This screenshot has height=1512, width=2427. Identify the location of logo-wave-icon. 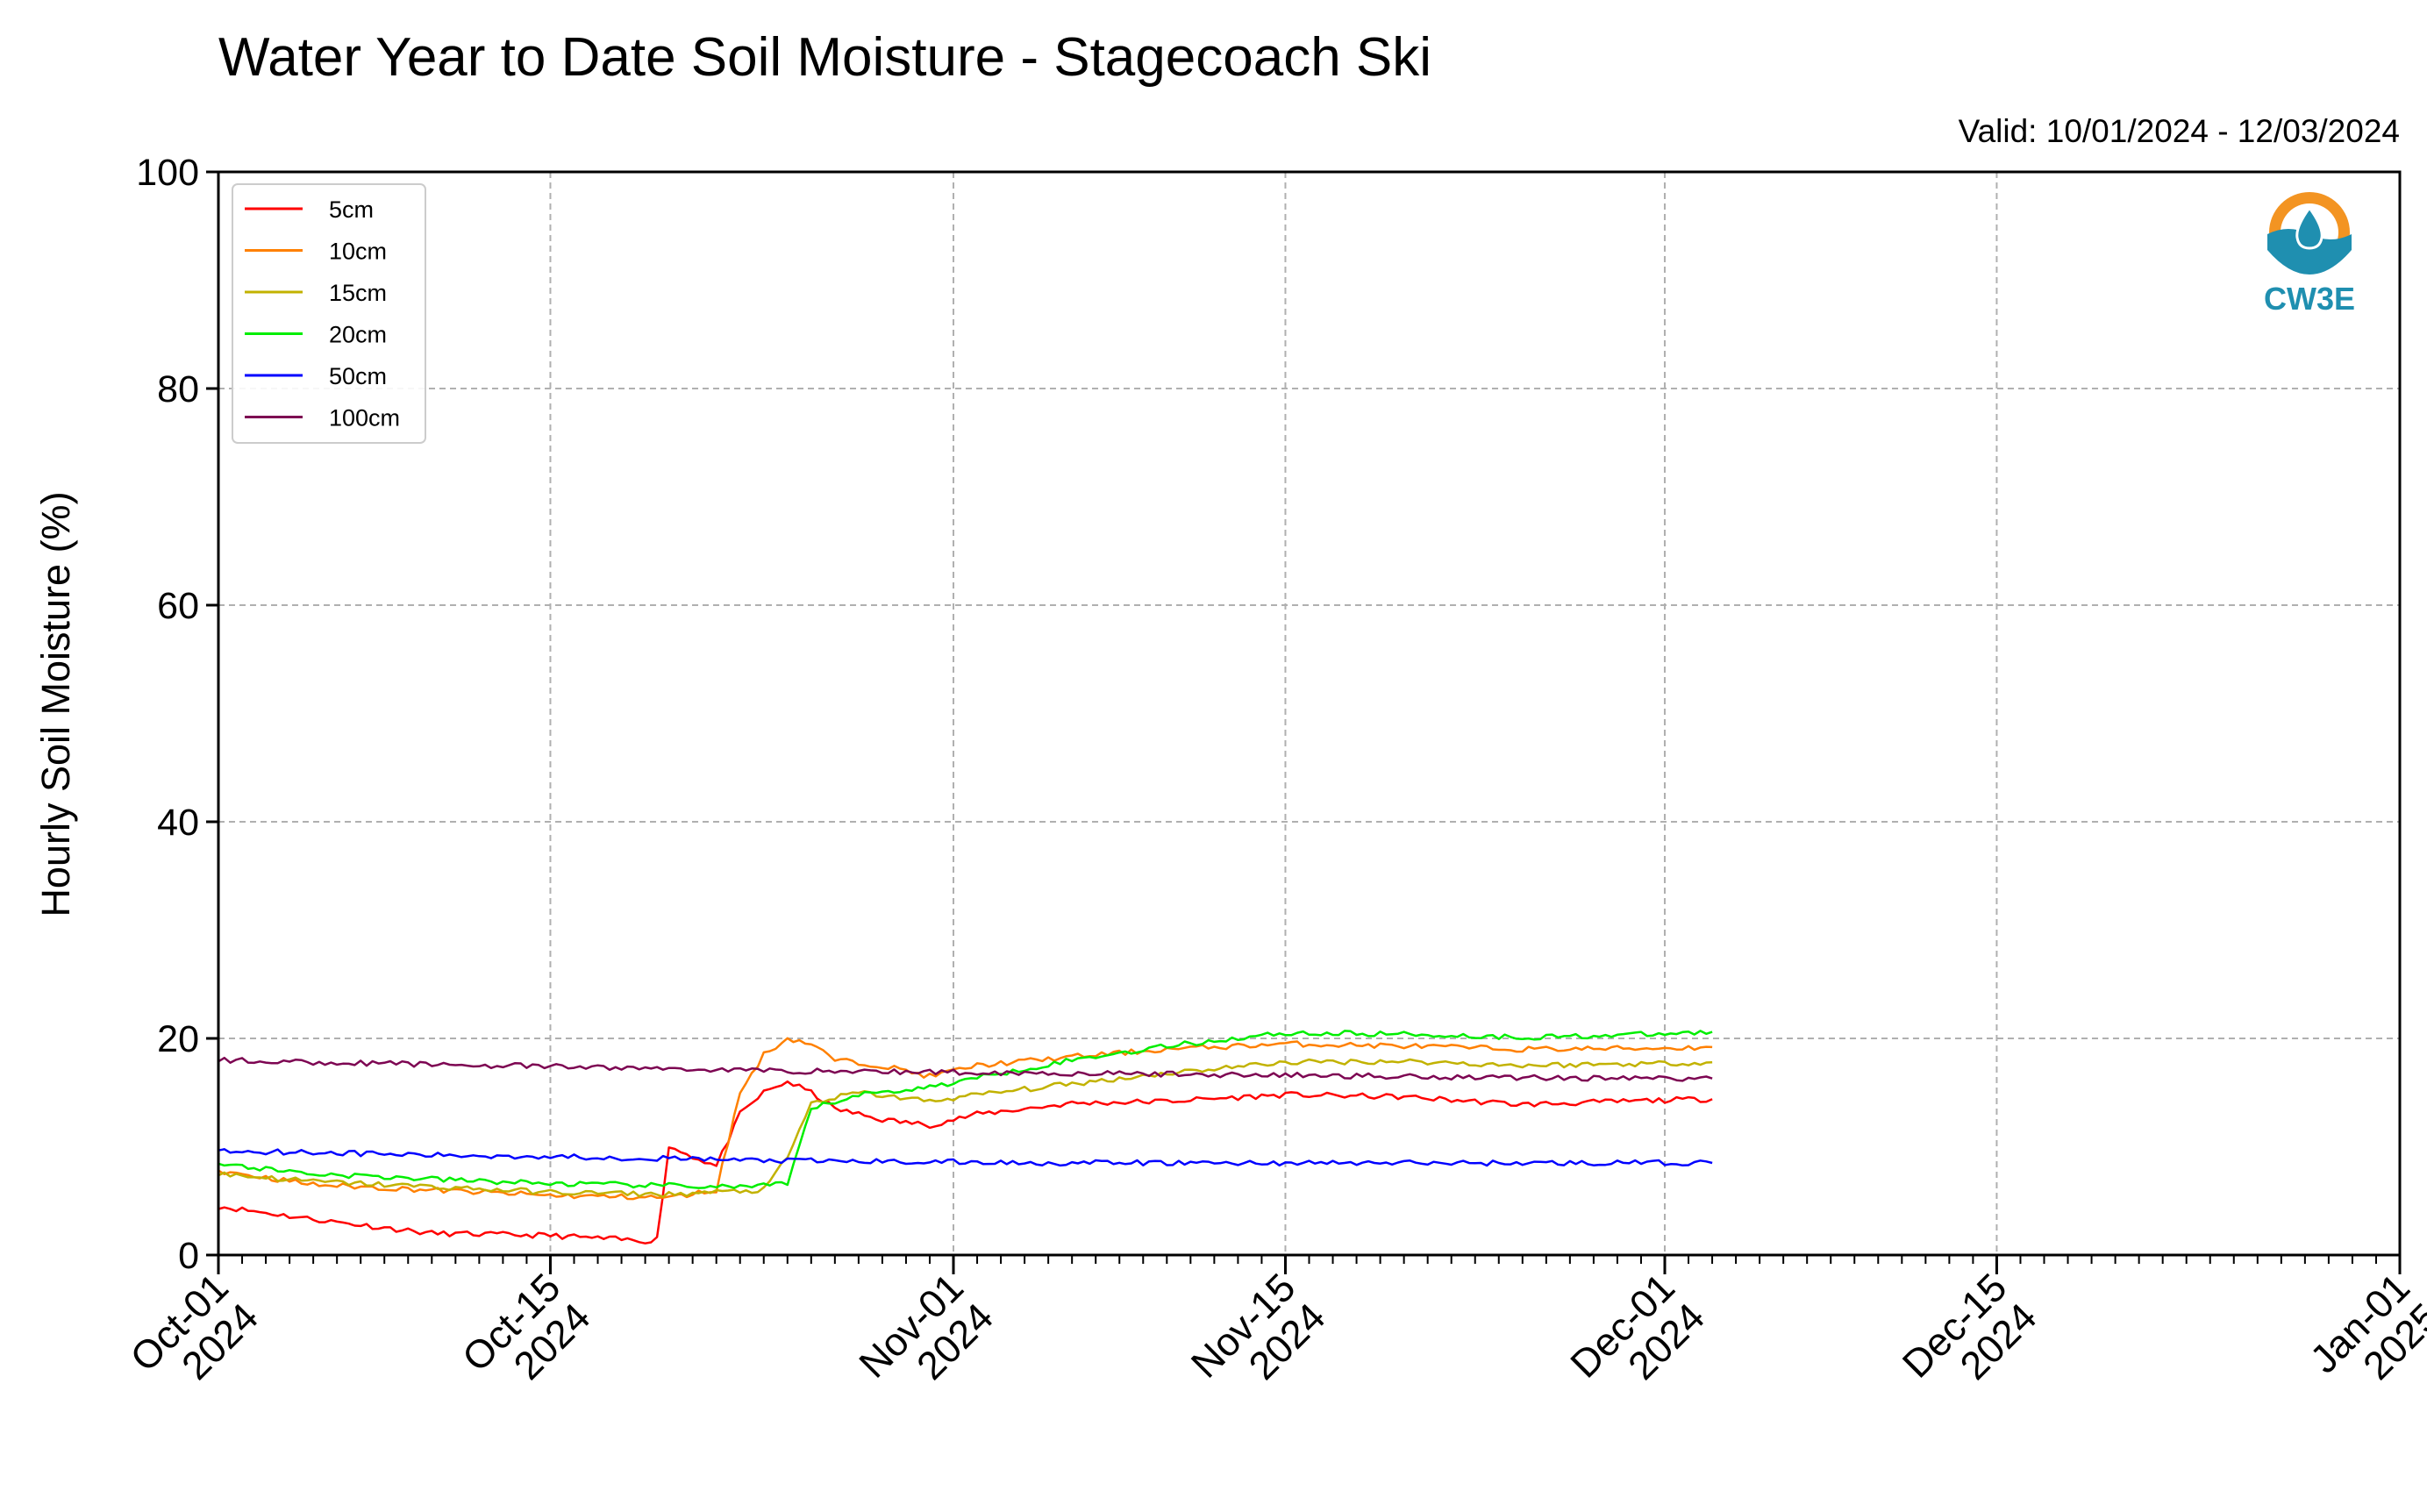
(2309, 252).